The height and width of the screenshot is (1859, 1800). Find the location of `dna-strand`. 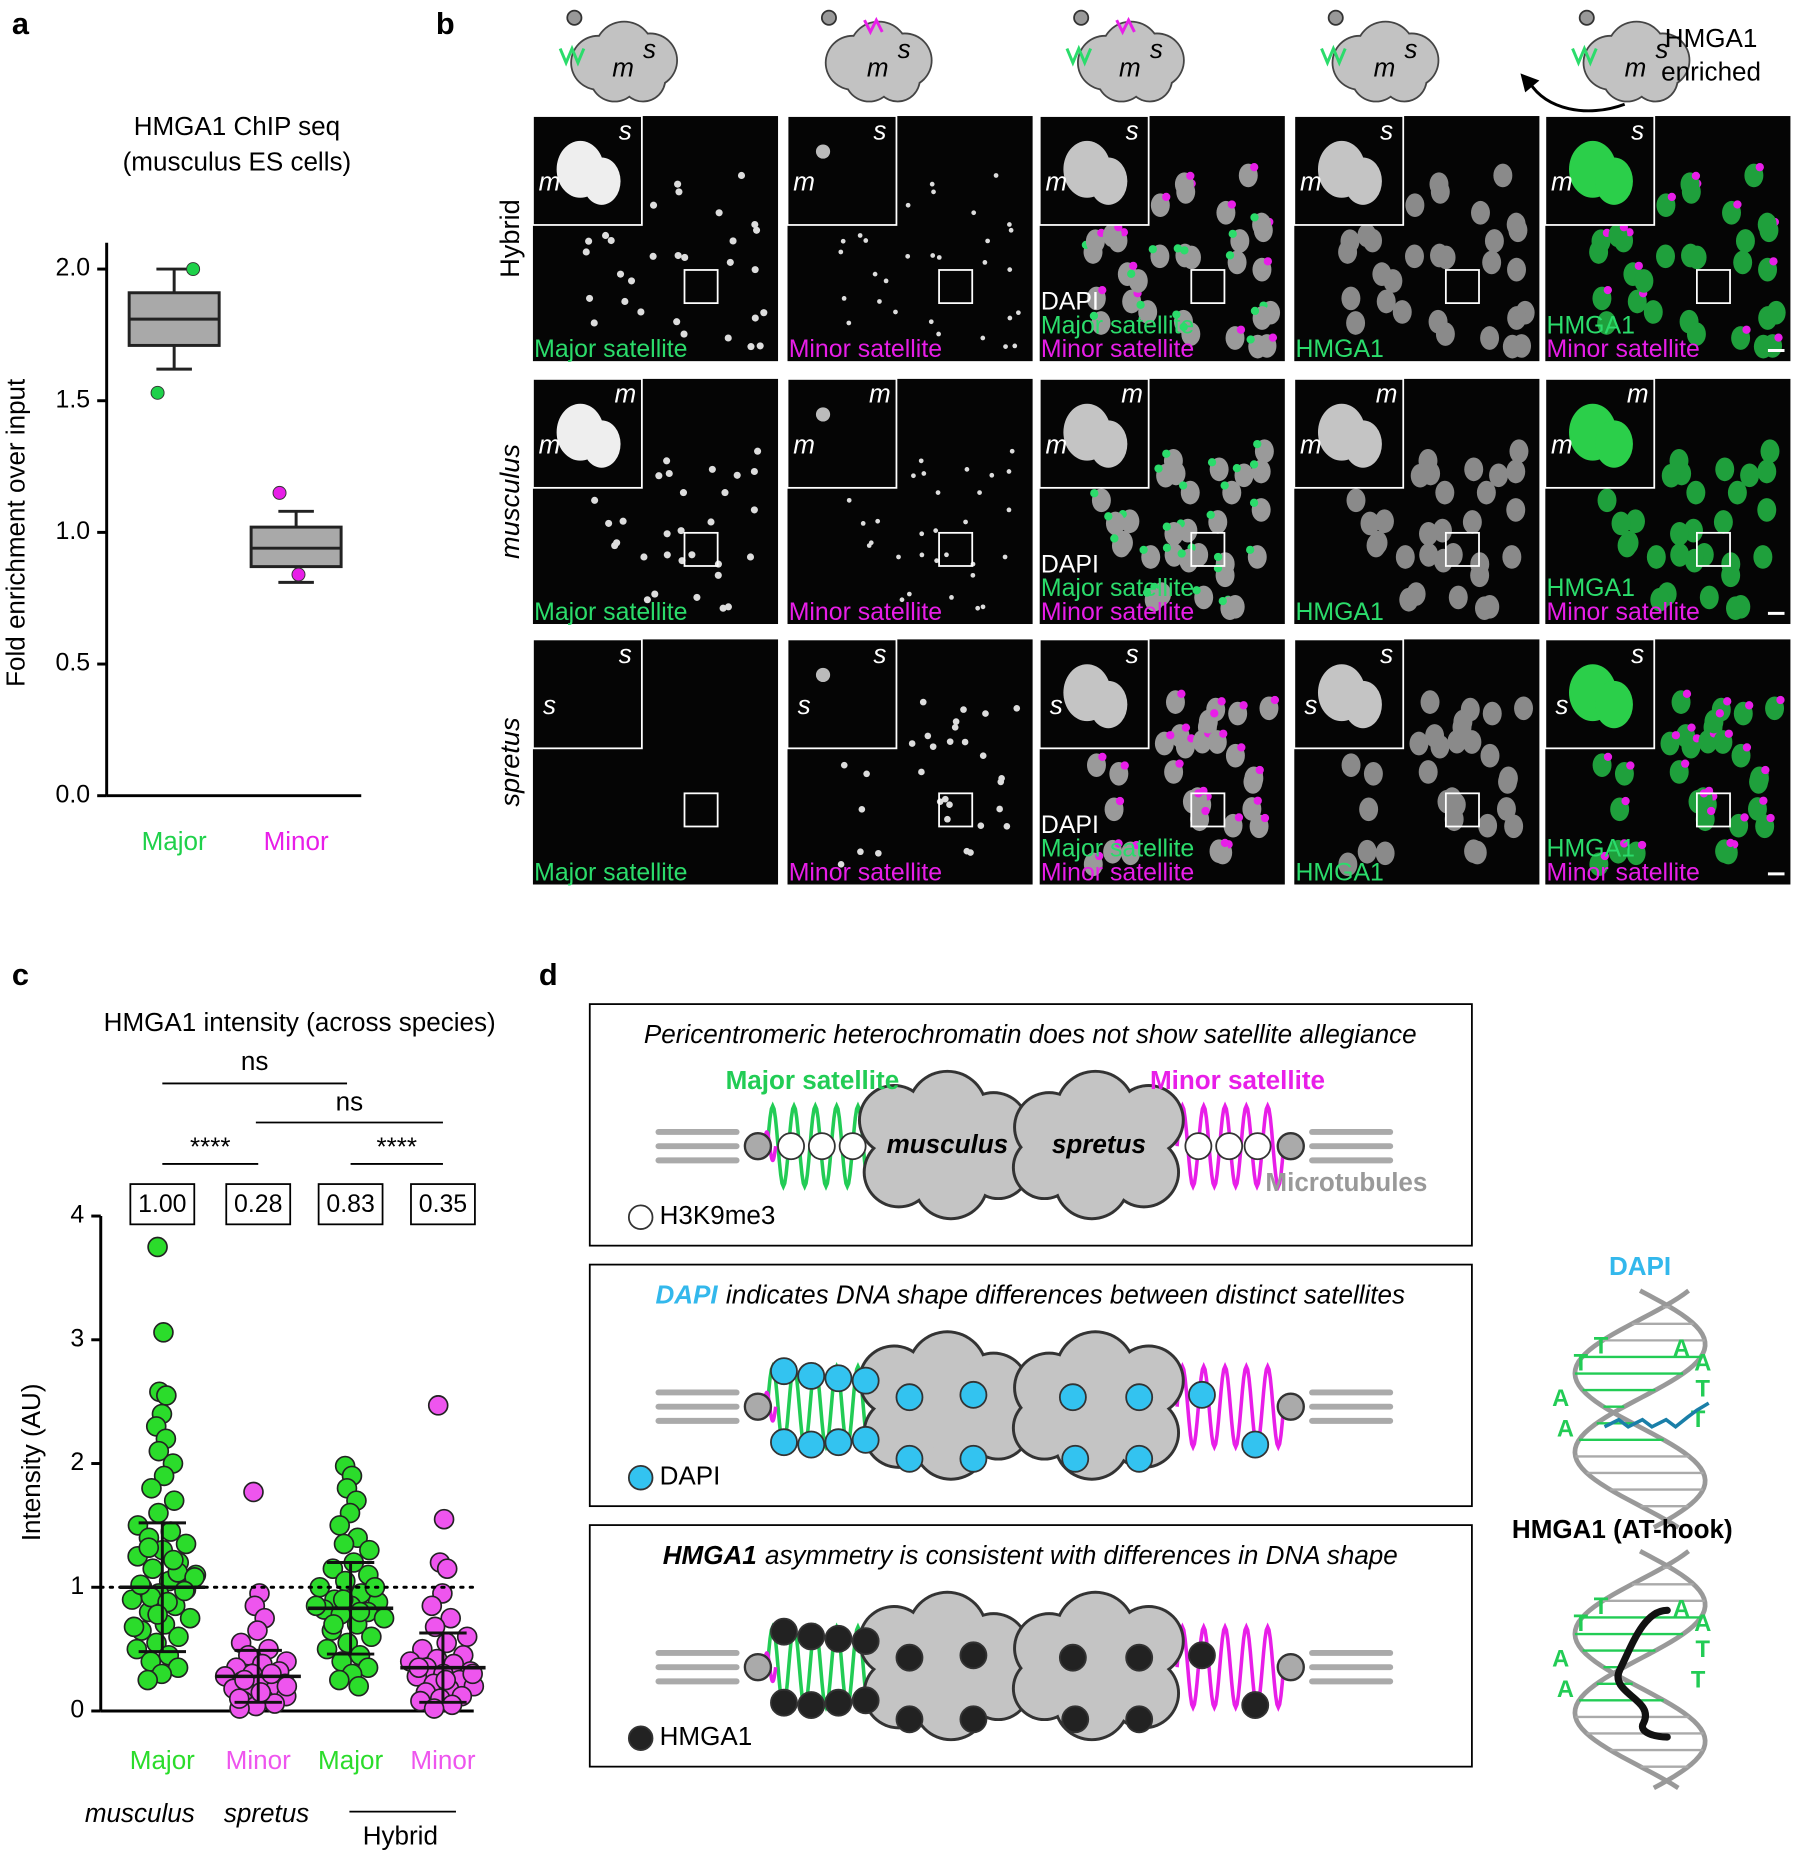

dna-strand is located at coordinates (1640, 1409).